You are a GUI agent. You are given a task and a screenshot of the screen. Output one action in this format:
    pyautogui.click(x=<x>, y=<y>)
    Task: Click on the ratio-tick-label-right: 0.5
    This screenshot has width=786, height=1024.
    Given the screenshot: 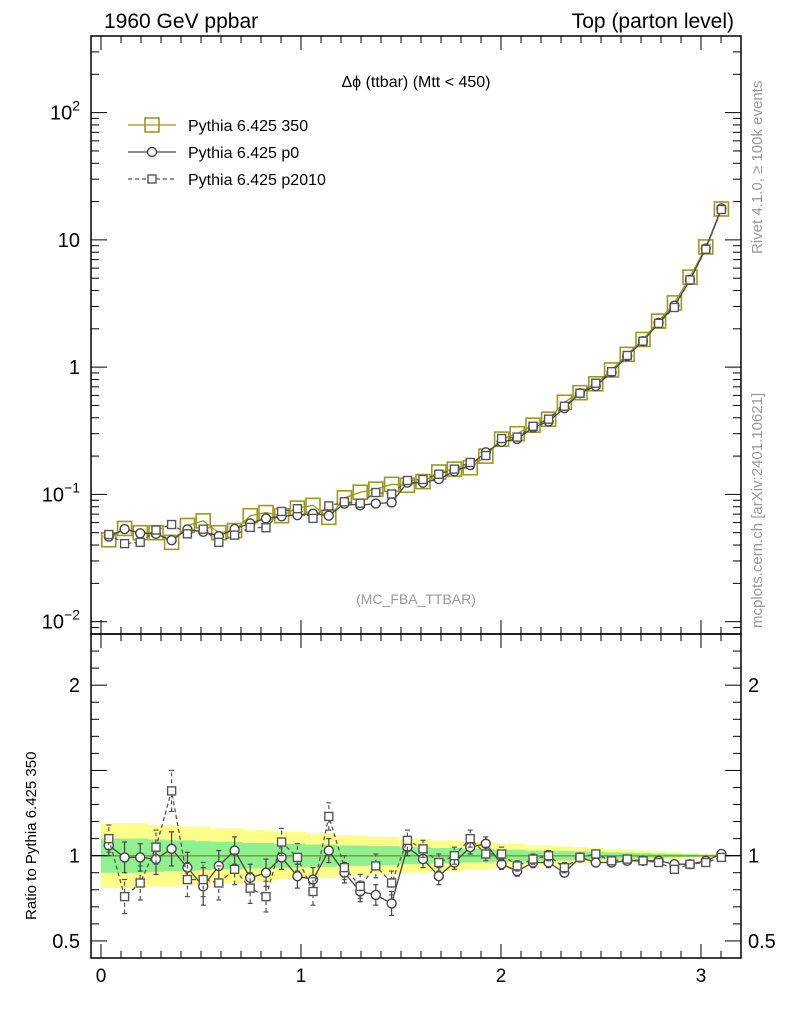 What is the action you would take?
    pyautogui.click(x=762, y=942)
    